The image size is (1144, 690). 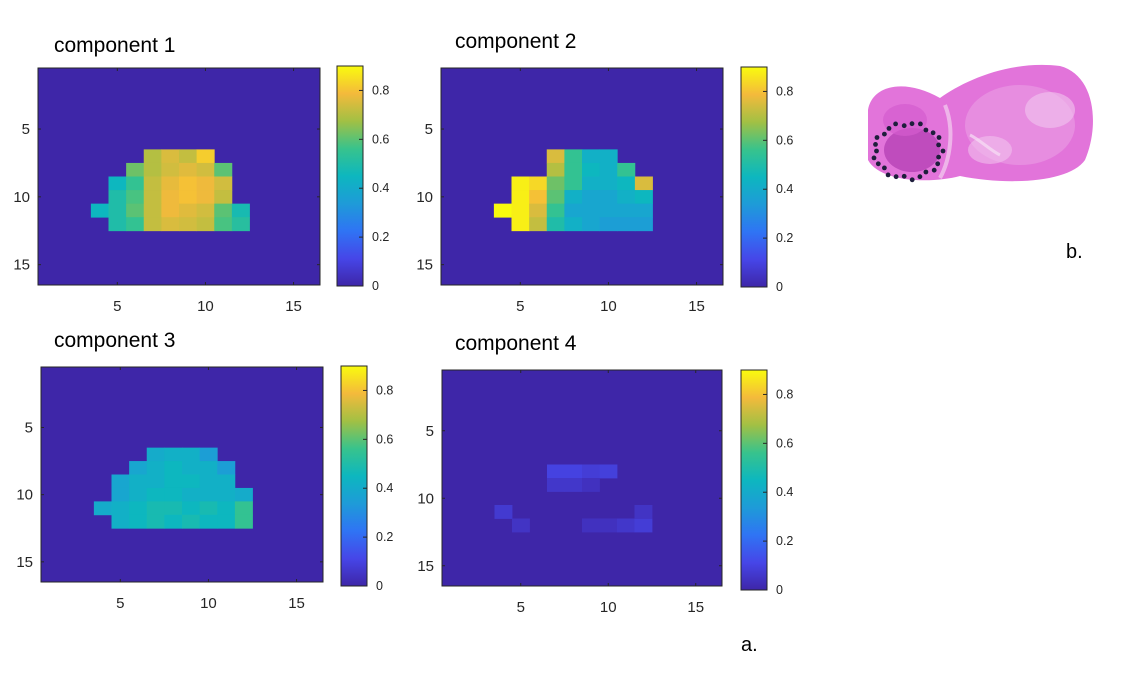 What do you see at coordinates (908, 152) in the screenshot?
I see `annotation-dots` at bounding box center [908, 152].